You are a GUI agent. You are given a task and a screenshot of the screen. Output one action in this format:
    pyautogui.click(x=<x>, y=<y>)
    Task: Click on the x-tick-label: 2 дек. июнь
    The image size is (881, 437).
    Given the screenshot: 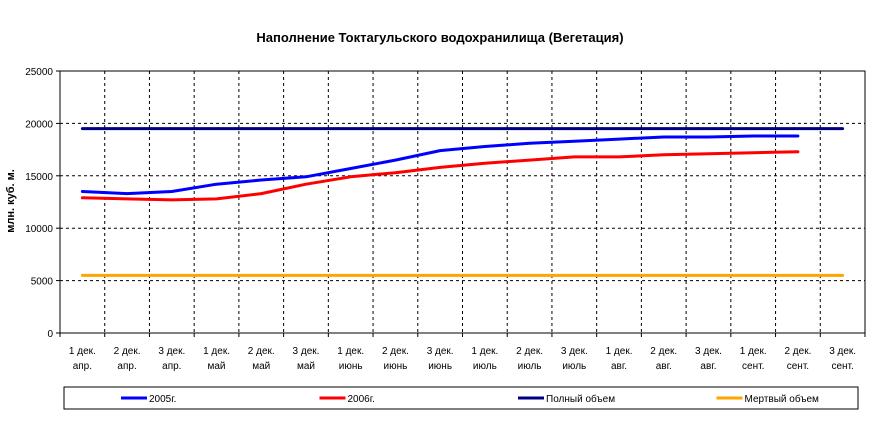 What is the action you would take?
    pyautogui.click(x=395, y=359)
    